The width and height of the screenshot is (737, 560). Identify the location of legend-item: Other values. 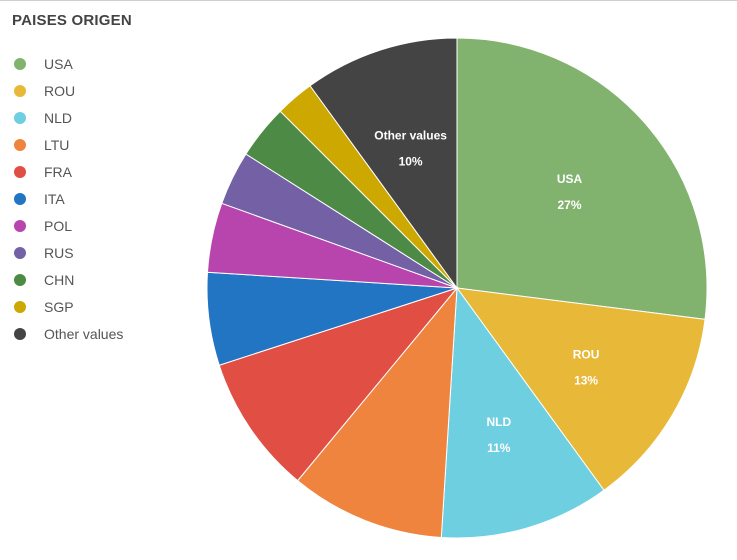
(68, 333).